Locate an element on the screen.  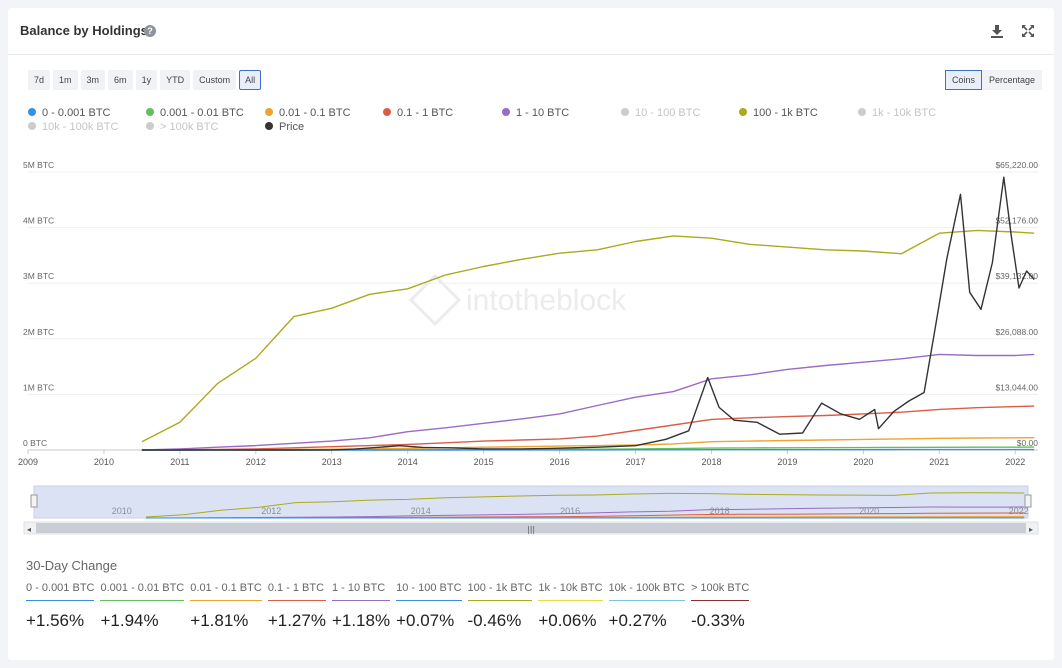
legend-item: 10 - 100 BTC is located at coordinates (660, 113).